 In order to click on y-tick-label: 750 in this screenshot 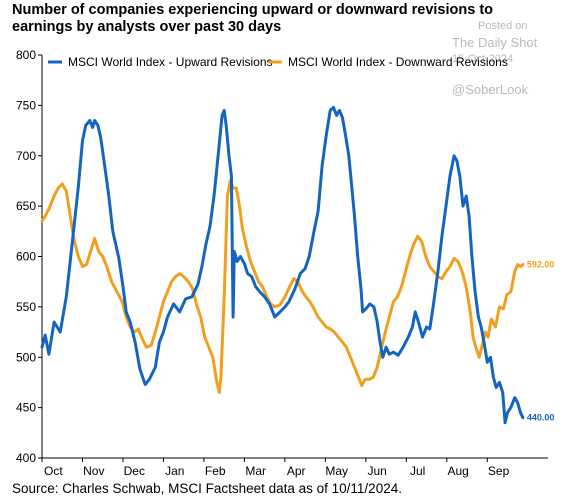, I will do `click(26, 105)`.